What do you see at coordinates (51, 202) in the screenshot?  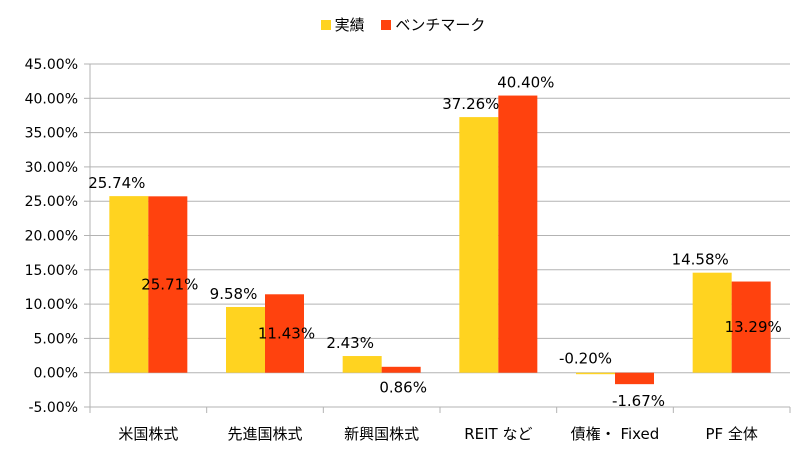 I see `y-tick-label: 25.00%` at bounding box center [51, 202].